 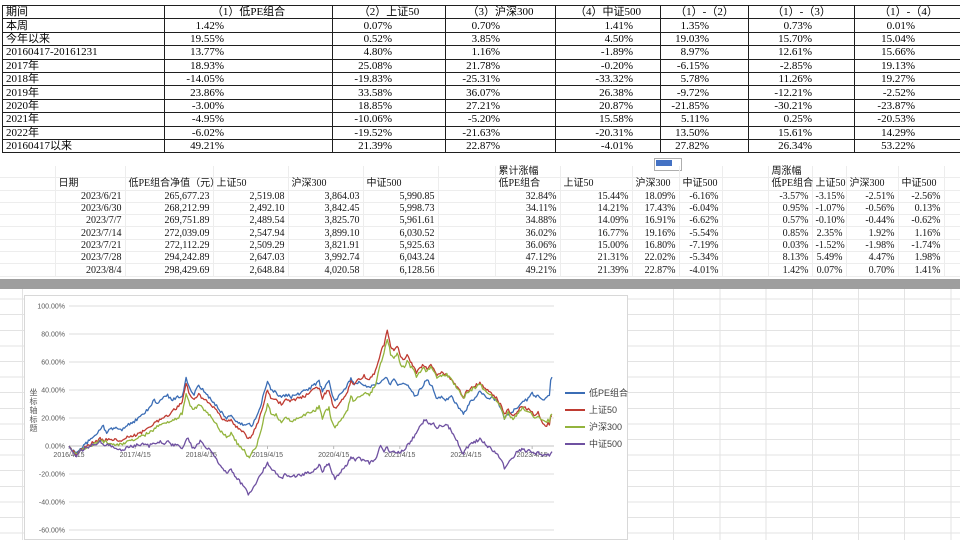 I want to click on summary-header-cell: 期间, so click(x=84, y=12).